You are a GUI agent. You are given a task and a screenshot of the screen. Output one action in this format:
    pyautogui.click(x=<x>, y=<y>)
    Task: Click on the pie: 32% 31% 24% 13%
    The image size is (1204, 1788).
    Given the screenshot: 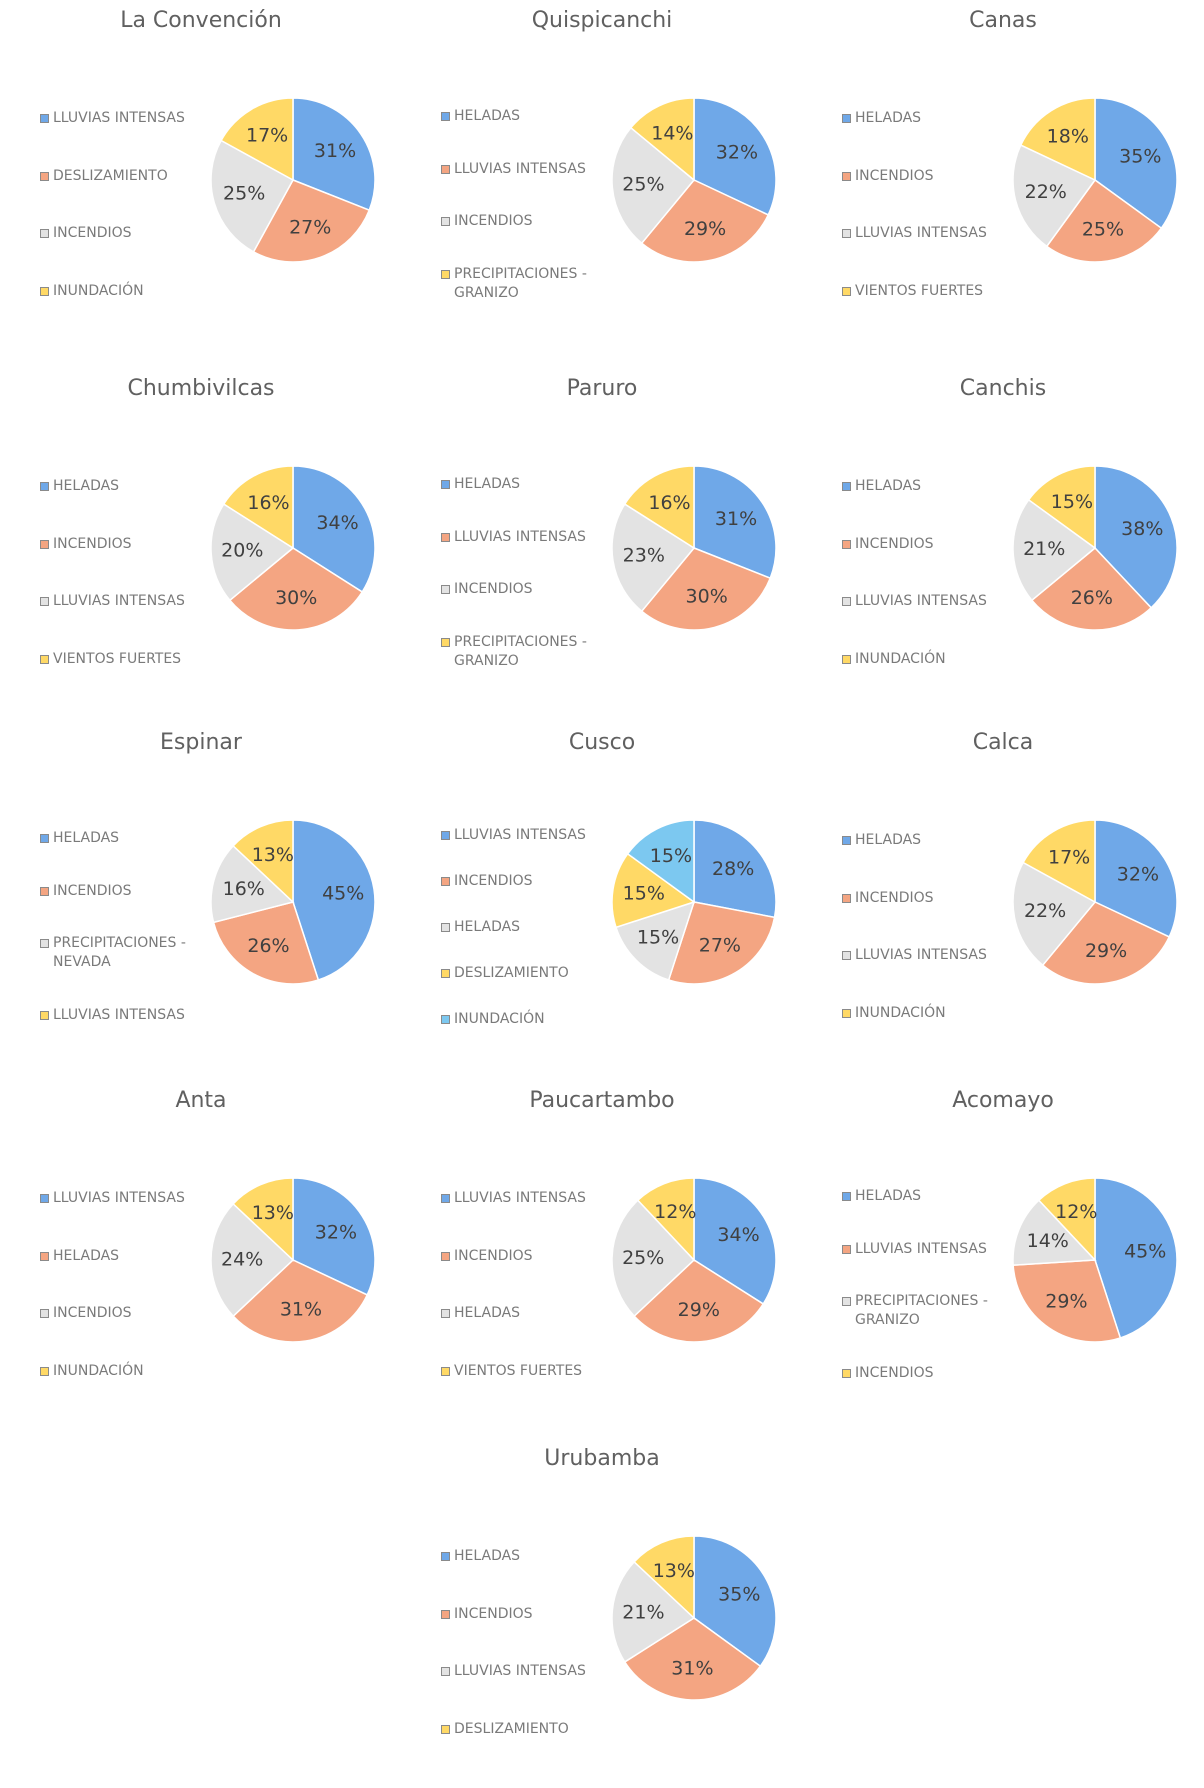 What is the action you would take?
    pyautogui.click(x=293, y=1260)
    